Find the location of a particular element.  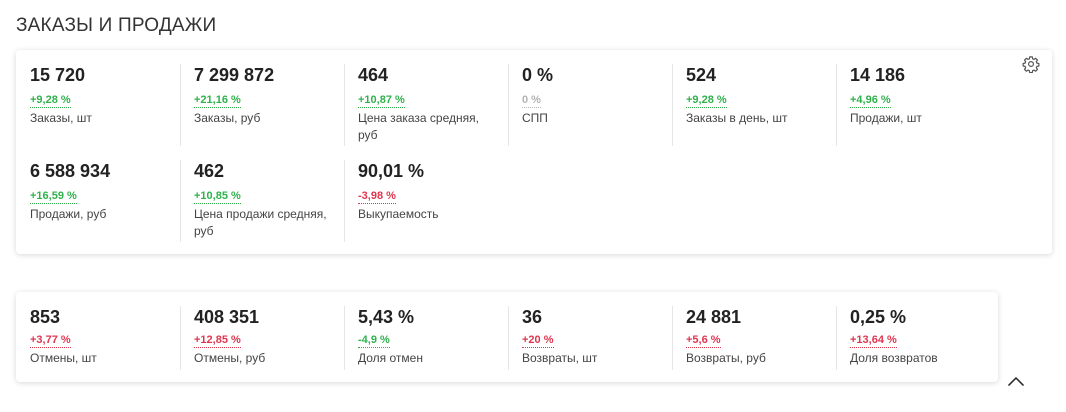

metric-avg-sale-price: 462 +10,85 % Цена продажи средняя, руб is located at coordinates (262, 208).